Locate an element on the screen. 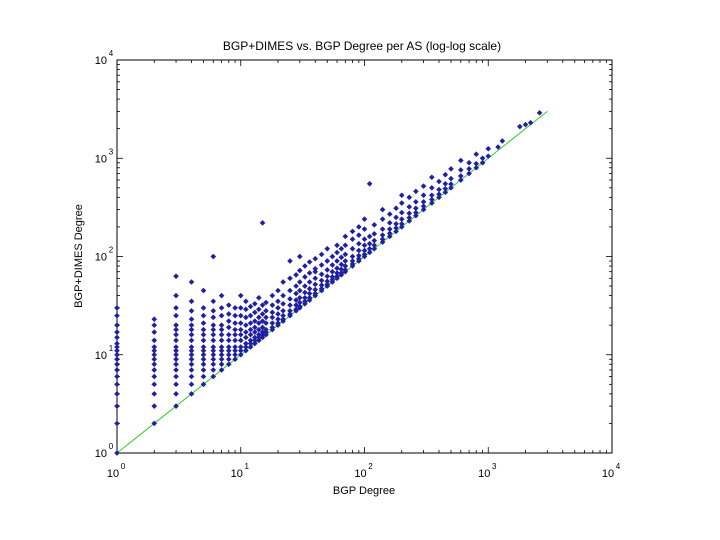  y-tick-exponent: 1 is located at coordinates (111, 348).